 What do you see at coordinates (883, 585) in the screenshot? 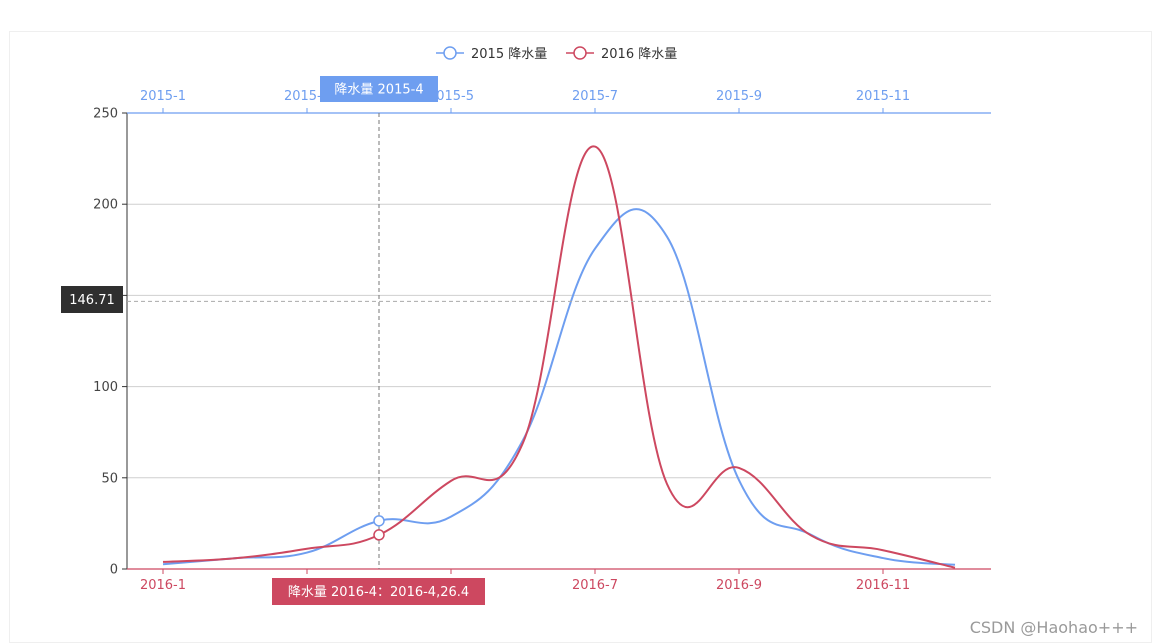
I see `bottom-x-tick-label: 2016-11` at bounding box center [883, 585].